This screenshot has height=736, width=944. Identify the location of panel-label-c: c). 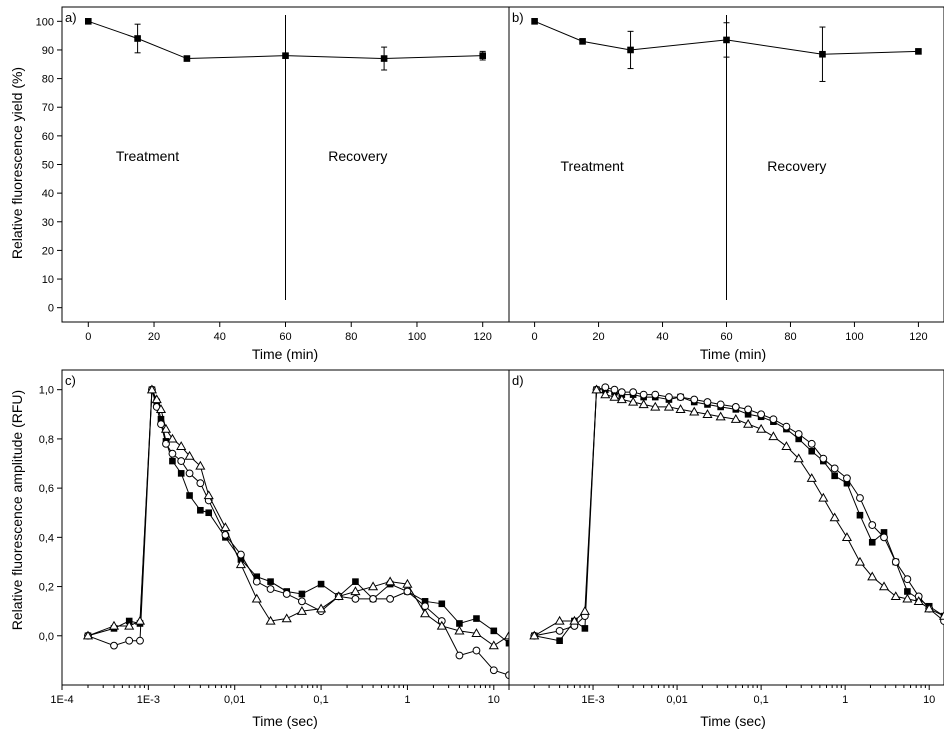
(70, 380).